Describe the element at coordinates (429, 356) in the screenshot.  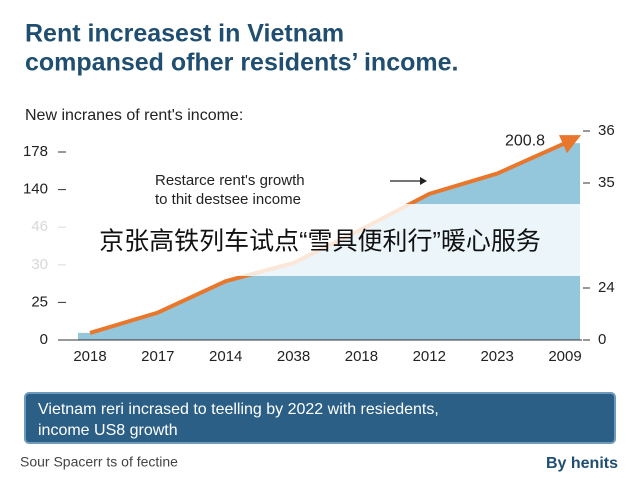
I see `x-tick-label: 2012` at that location.